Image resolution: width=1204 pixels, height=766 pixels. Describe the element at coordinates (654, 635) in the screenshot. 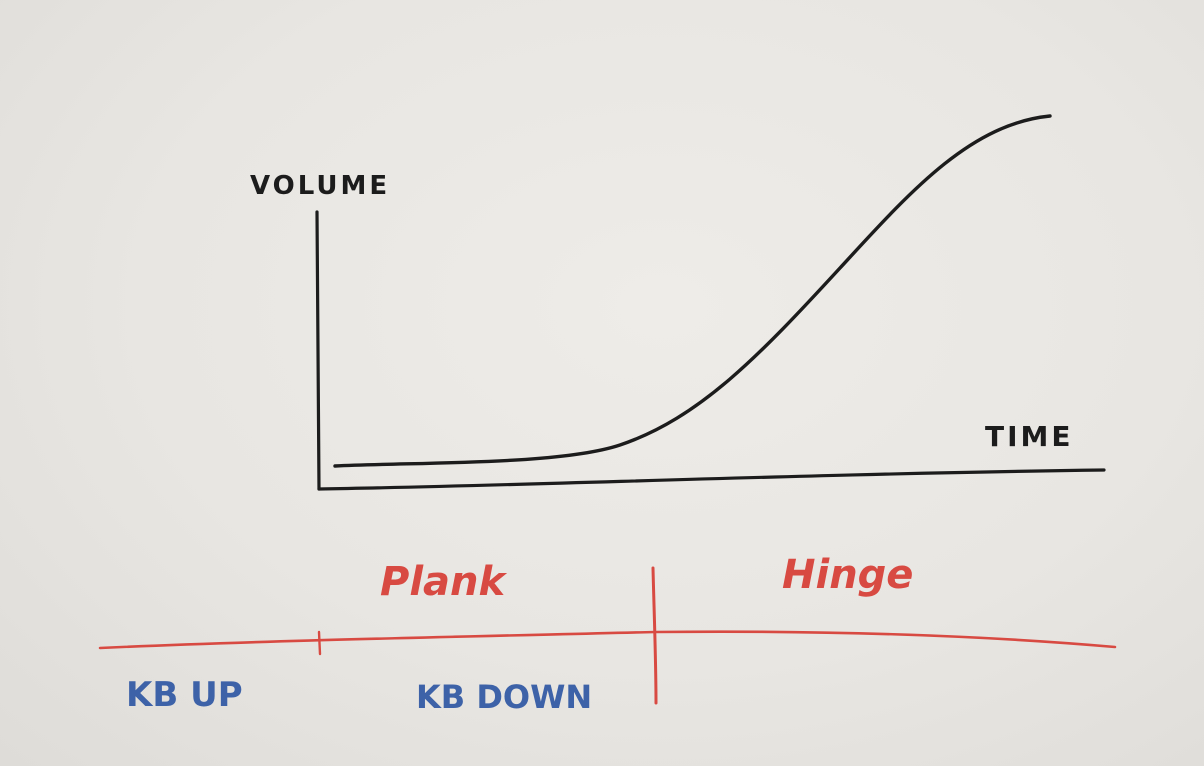

I see `phase-divider` at that location.